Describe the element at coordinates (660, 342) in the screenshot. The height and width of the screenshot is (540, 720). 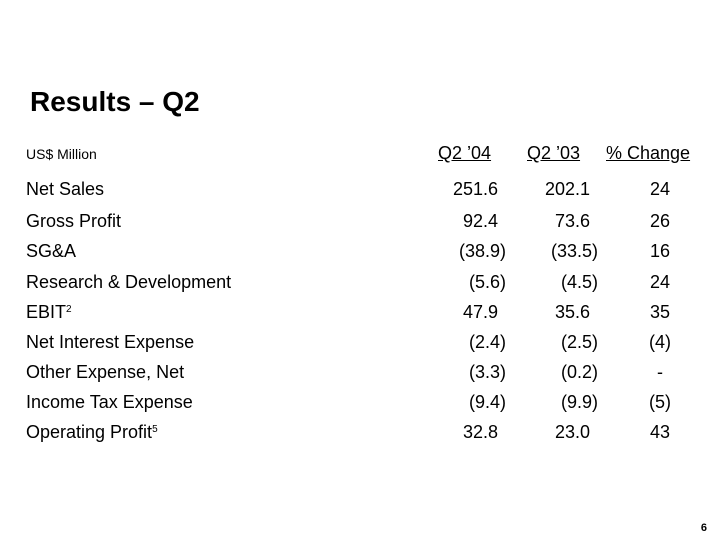
I see `value-change: (4)` at that location.